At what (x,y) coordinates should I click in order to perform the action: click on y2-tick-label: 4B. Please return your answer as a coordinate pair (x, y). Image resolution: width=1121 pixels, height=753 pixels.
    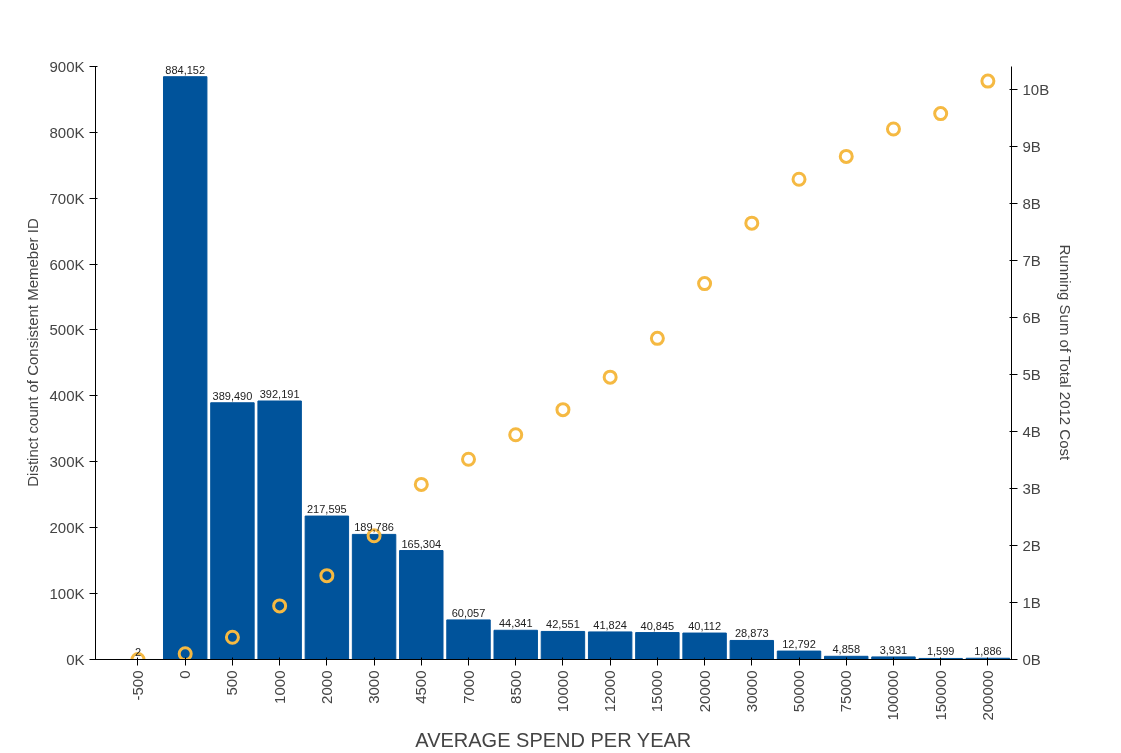
    Looking at the image, I should click on (1031, 431).